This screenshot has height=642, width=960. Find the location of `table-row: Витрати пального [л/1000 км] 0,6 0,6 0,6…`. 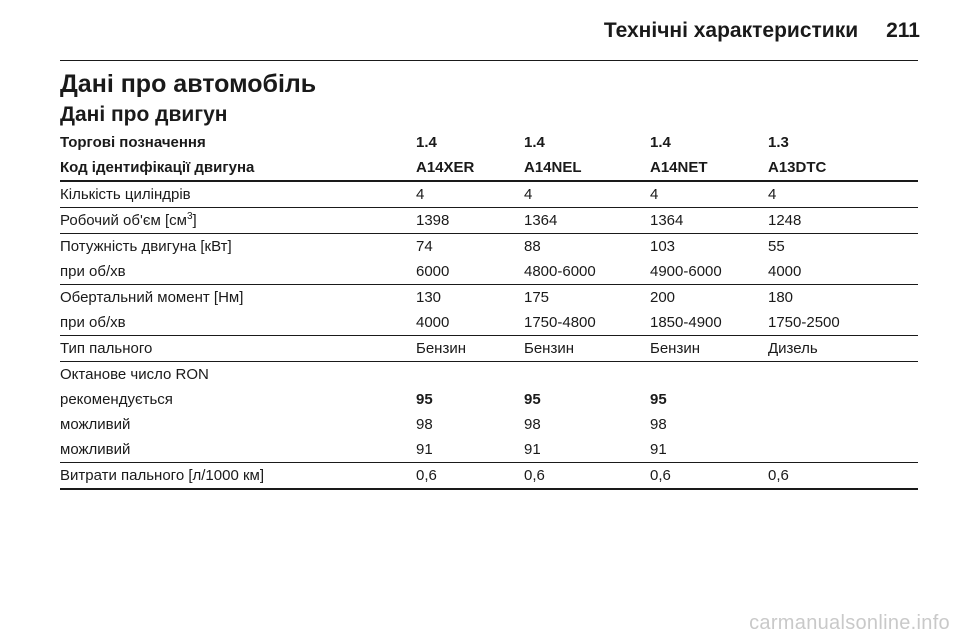

table-row: Витрати пального [л/1000 км] 0,6 0,6 0,6… is located at coordinates (489, 476).